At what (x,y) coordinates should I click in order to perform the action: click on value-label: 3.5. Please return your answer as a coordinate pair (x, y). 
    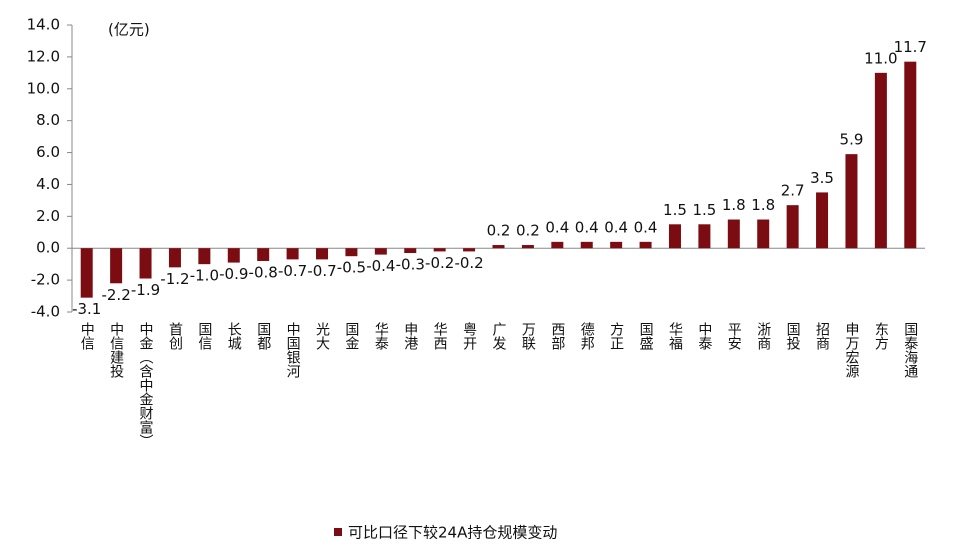
    Looking at the image, I should click on (822, 178).